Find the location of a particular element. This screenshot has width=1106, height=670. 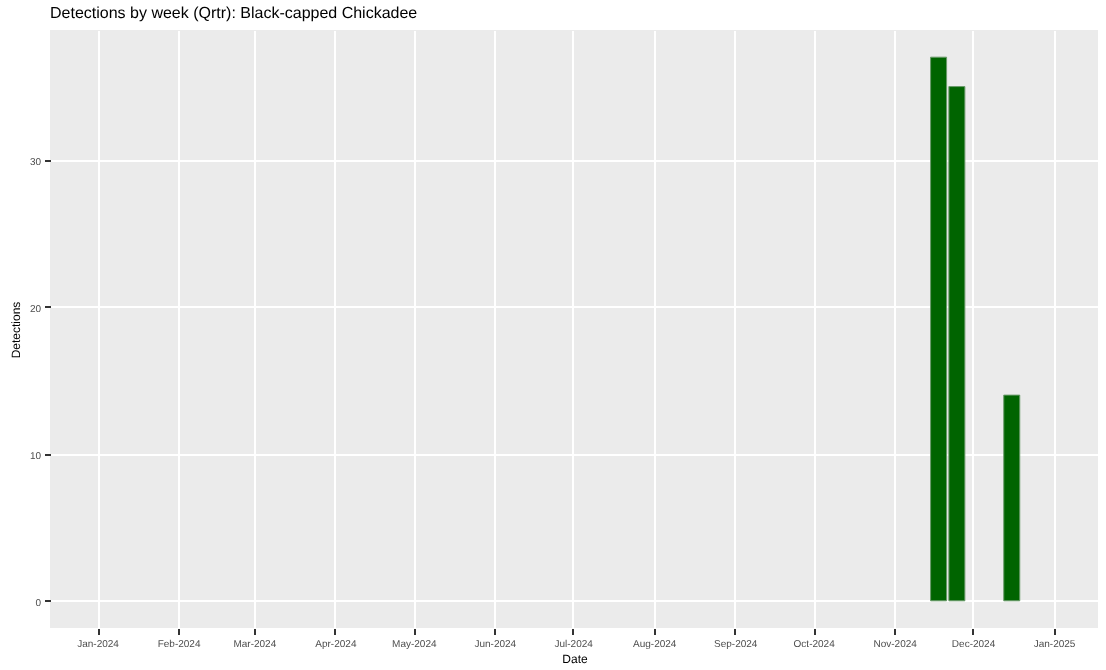

chart-title: Detections by week (Qrtr): Black-capped Chickadee is located at coordinates (234, 13).